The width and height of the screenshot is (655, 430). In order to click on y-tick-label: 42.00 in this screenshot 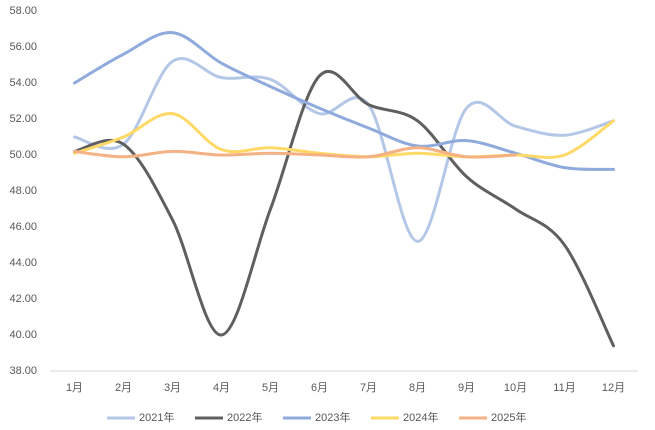, I will do `click(23, 299)`.